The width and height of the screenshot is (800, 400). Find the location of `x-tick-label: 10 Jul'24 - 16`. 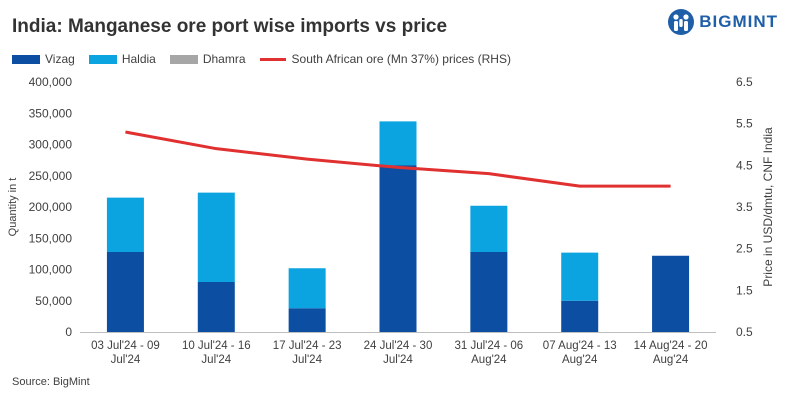

x-tick-label: 10 Jul'24 - 16 is located at coordinates (216, 346).